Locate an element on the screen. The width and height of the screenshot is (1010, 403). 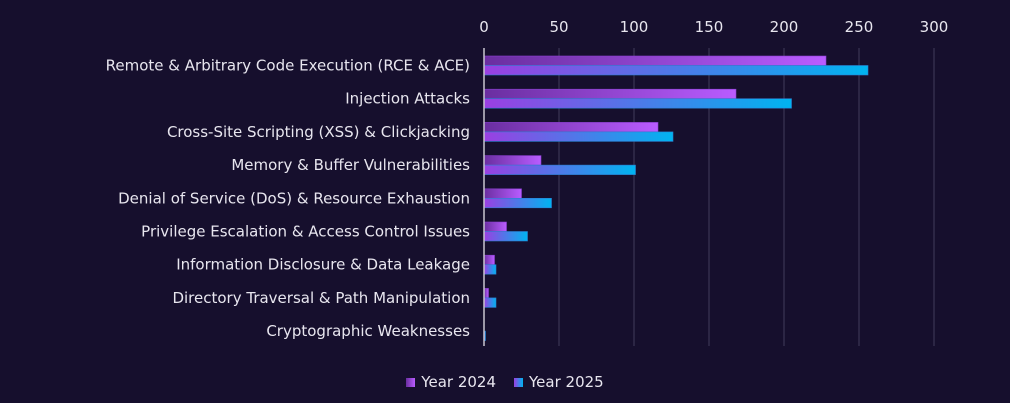
category-label: Information Disclosure & Data Leakage is located at coordinates (323, 265).